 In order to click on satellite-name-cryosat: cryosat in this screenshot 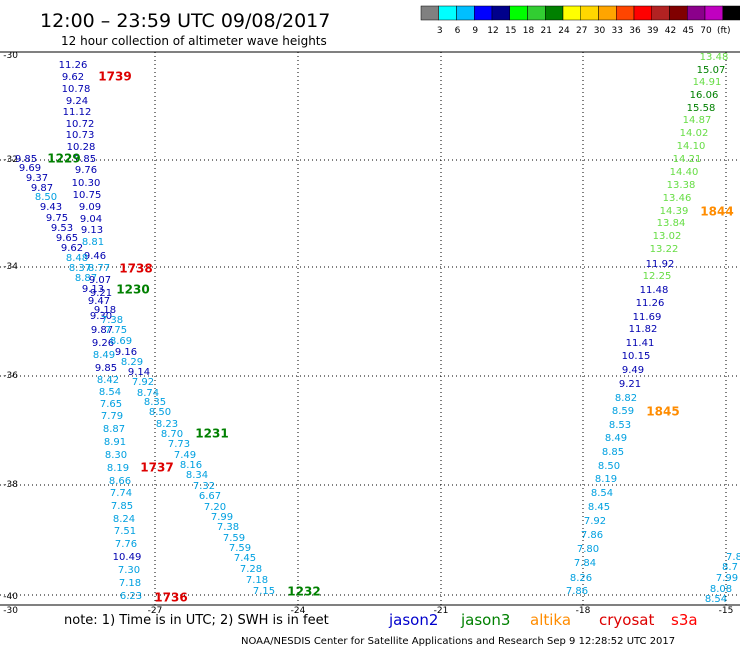, I will do `click(626, 620)`.